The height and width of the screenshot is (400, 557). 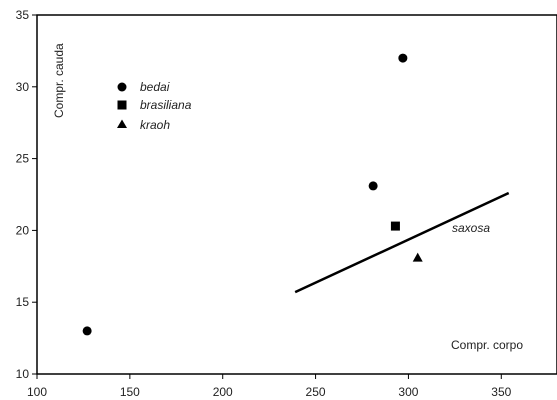 I want to click on x-axis-ticks: 100 150 200 250 300 350, so click(x=269, y=386).